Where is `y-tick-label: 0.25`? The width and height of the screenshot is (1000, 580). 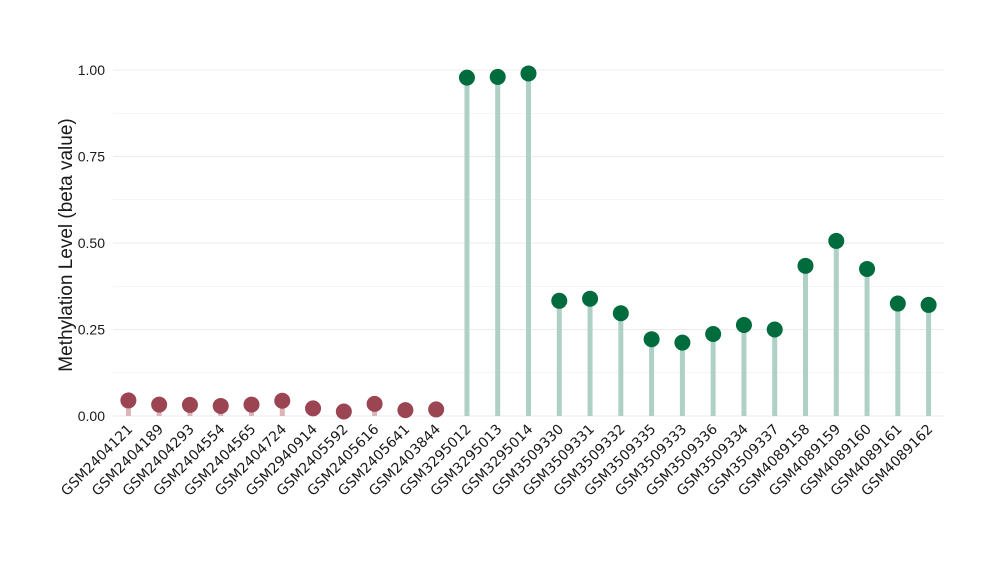 y-tick-label: 0.25 is located at coordinates (91, 330).